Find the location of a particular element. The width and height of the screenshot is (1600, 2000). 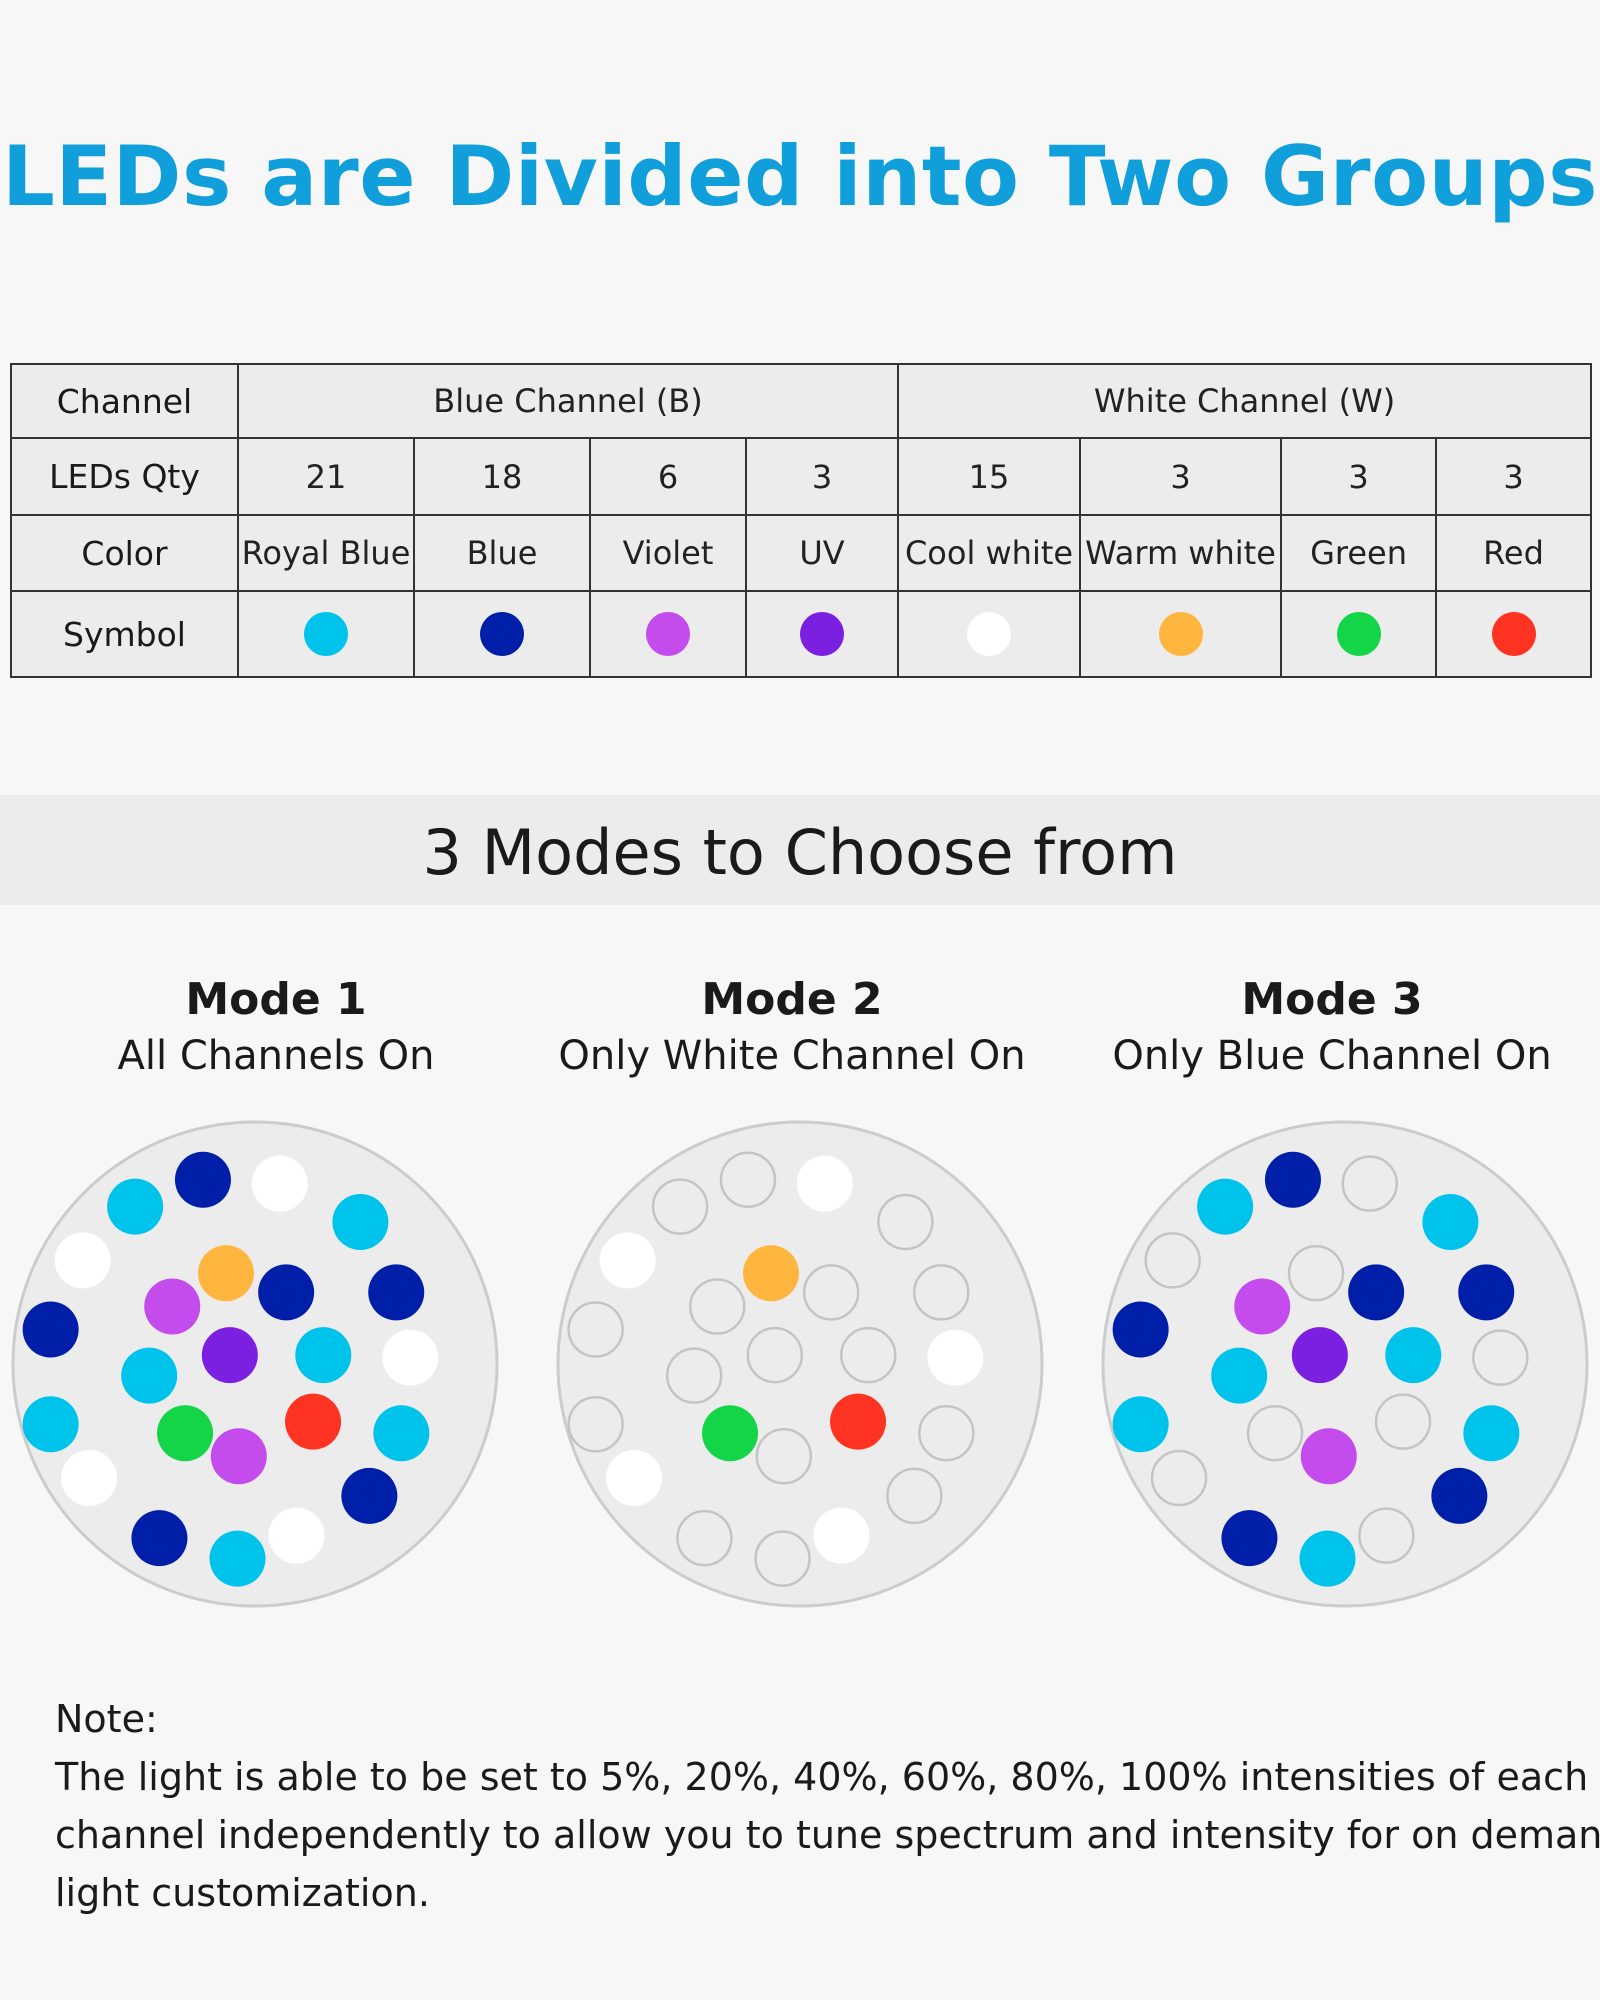

mode-description: All Channels On is located at coordinates (276, 1056).